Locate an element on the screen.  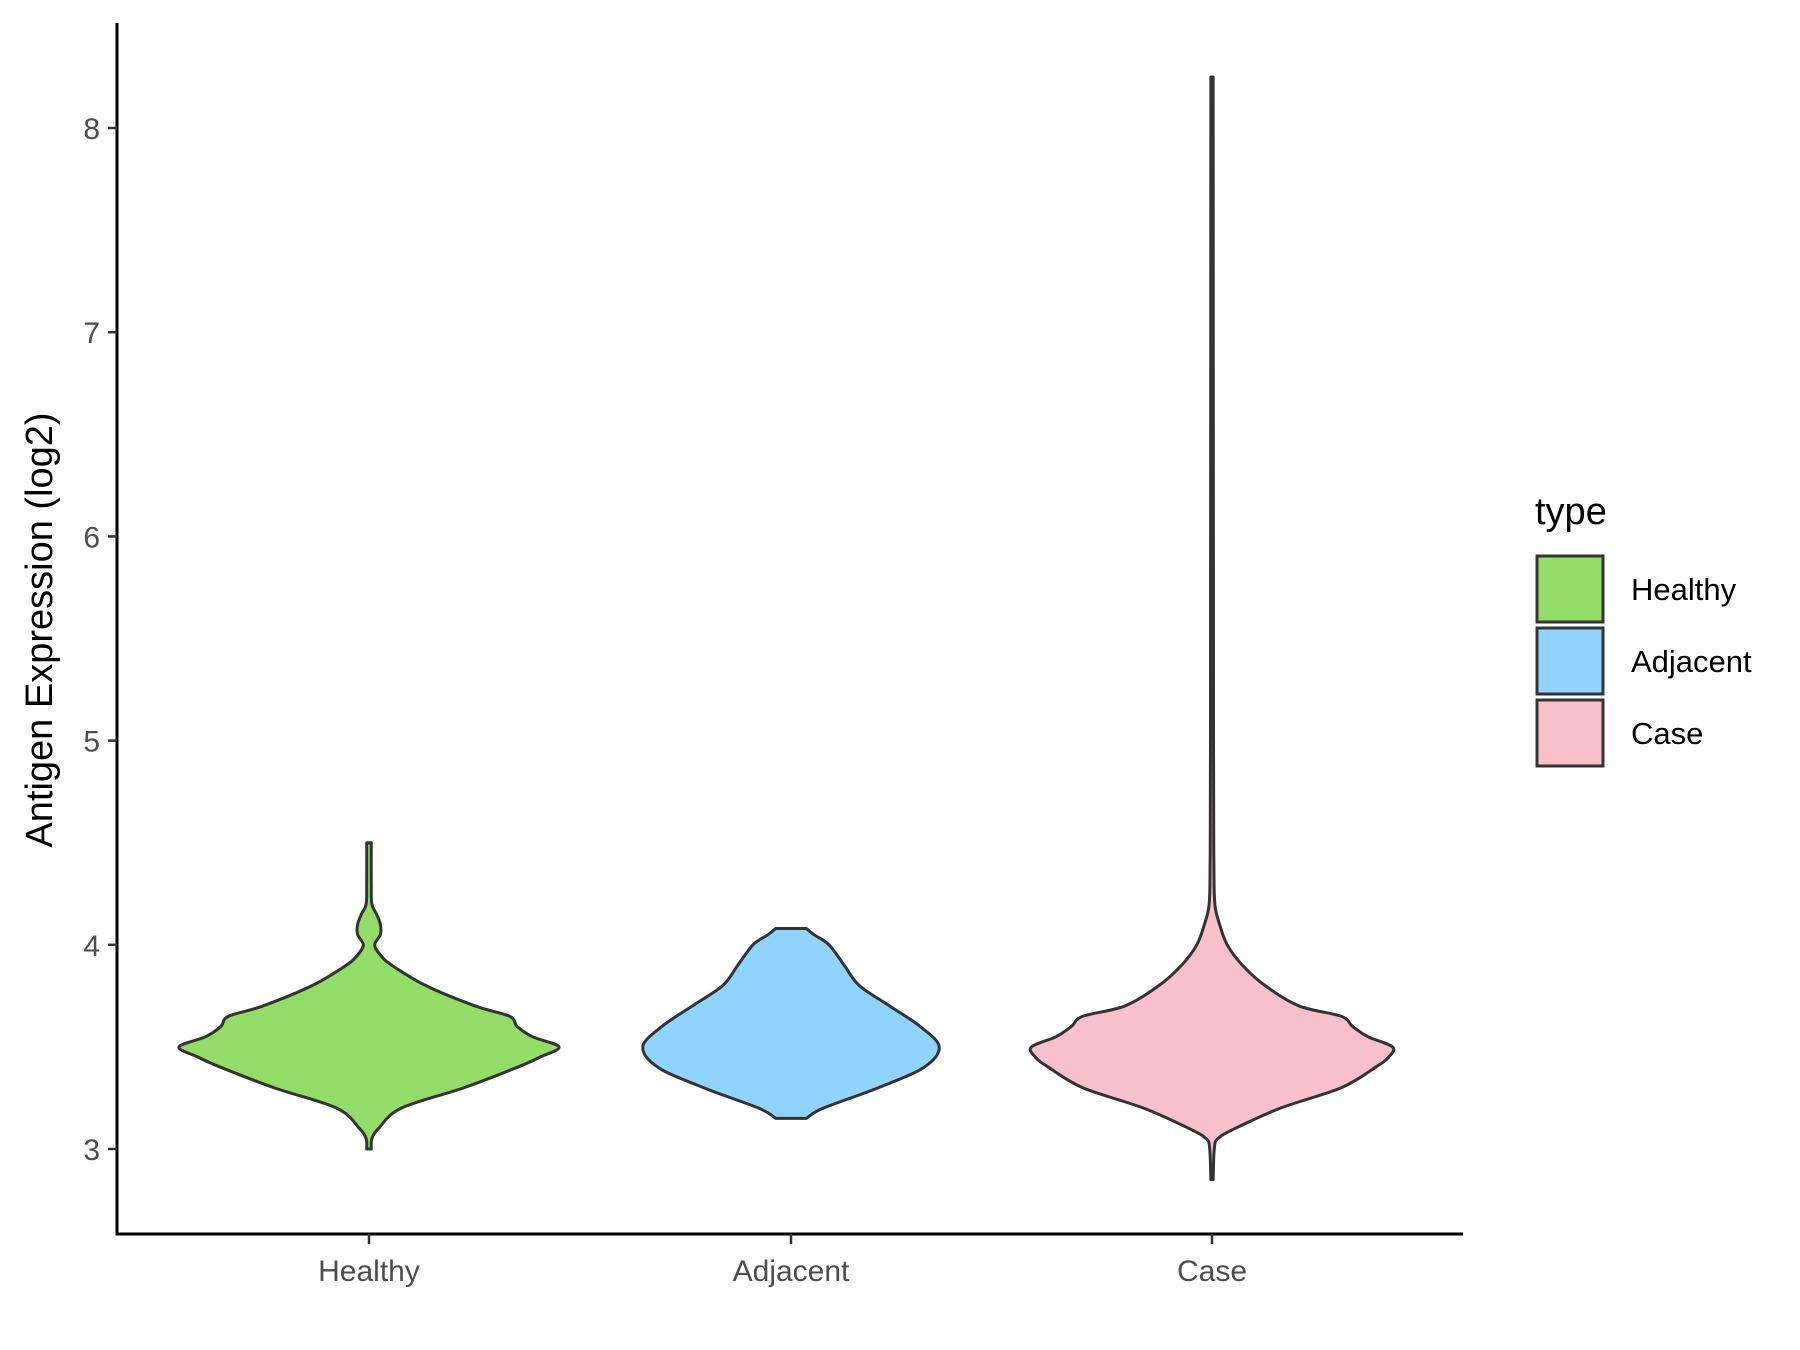
legend-key-case is located at coordinates (1570, 733).